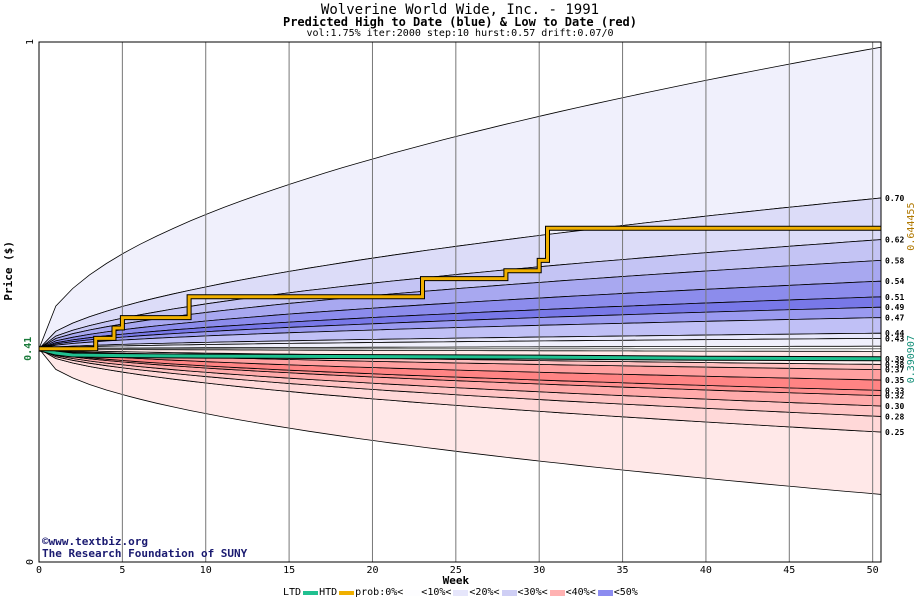 Image resolution: width=920 pixels, height=600 pixels. Describe the element at coordinates (894, 416) in the screenshot. I see `low-band-label: 0.28` at that location.